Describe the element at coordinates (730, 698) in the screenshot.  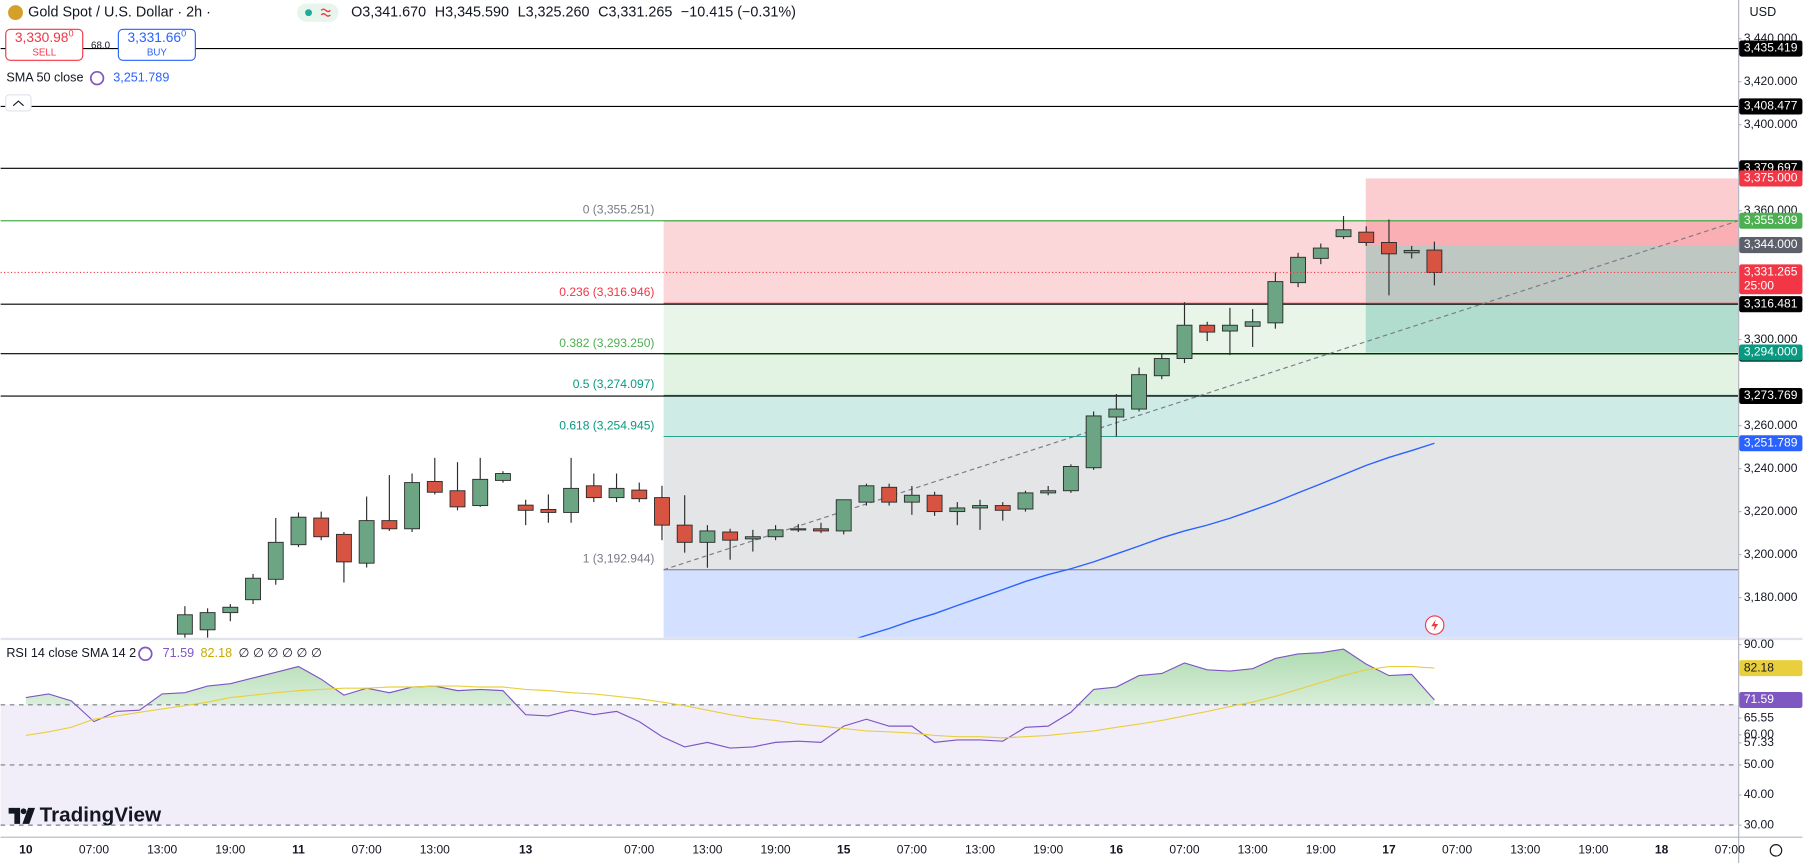
I see `rsi-line` at that location.